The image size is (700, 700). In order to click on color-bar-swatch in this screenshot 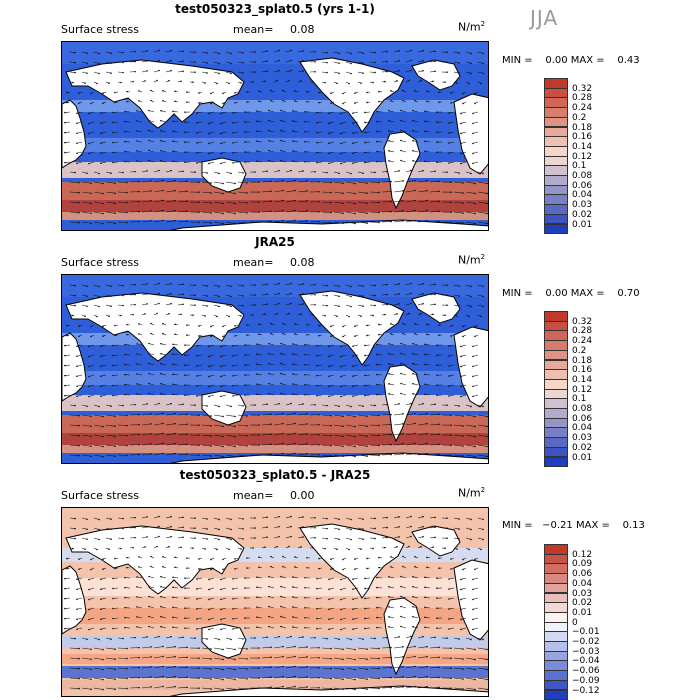, I will do `click(556, 462)`.